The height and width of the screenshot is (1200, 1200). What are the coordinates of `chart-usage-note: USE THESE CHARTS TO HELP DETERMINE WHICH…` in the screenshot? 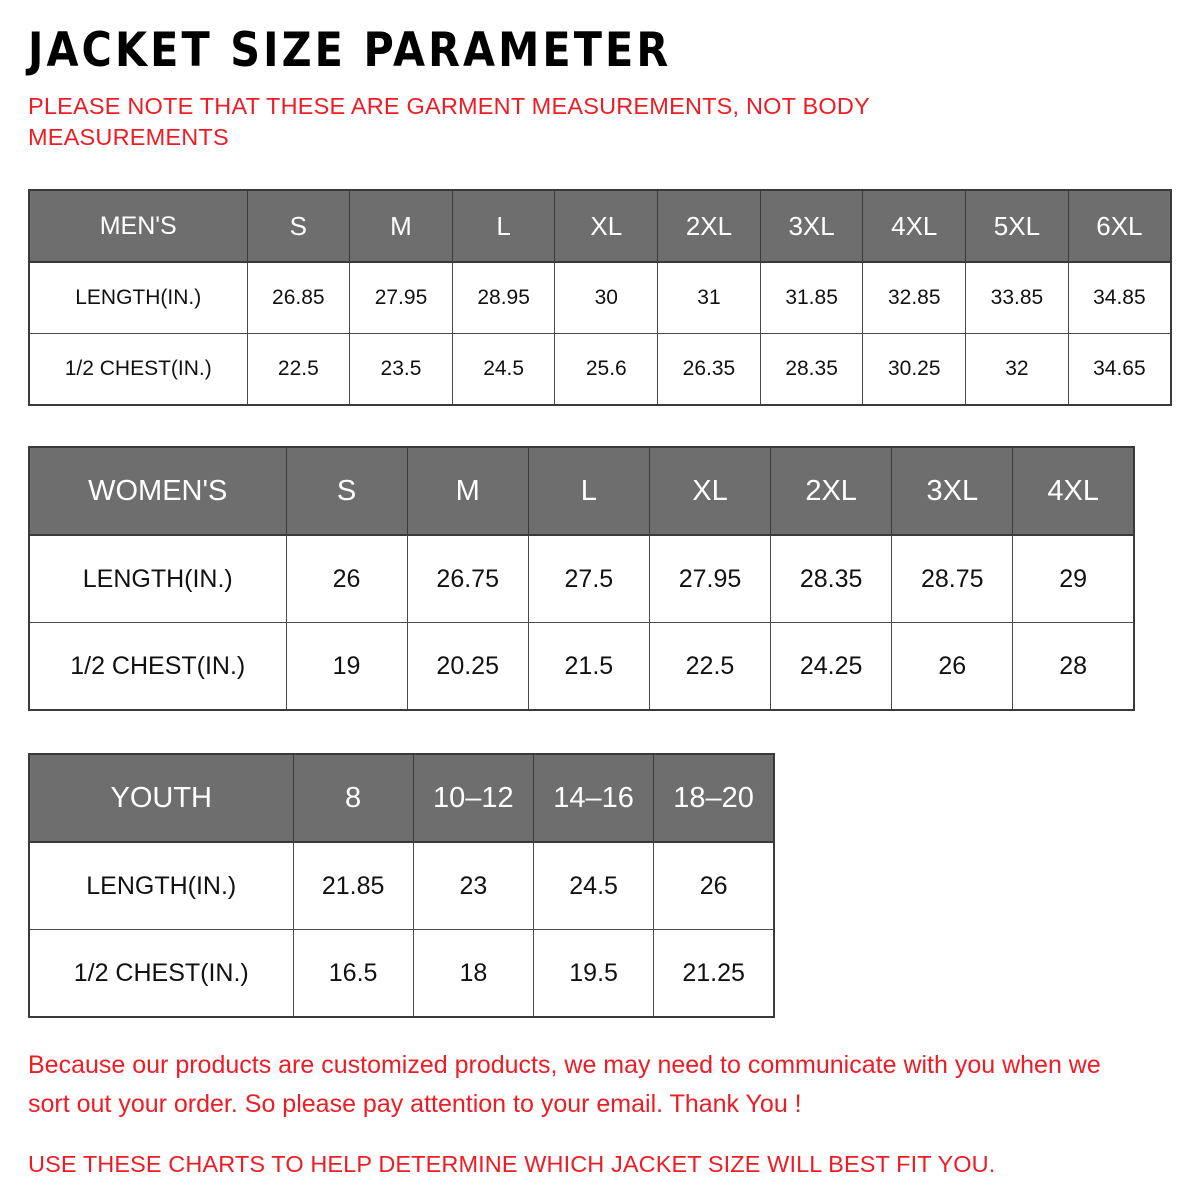 It's located at (512, 1163).